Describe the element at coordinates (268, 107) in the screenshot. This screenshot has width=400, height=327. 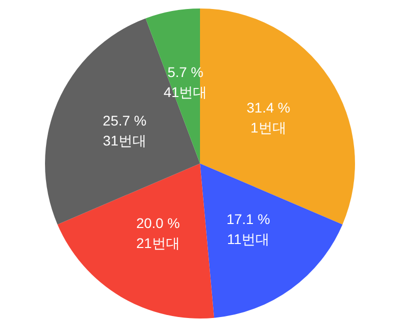
I see `data-label: 31.4 %` at that location.